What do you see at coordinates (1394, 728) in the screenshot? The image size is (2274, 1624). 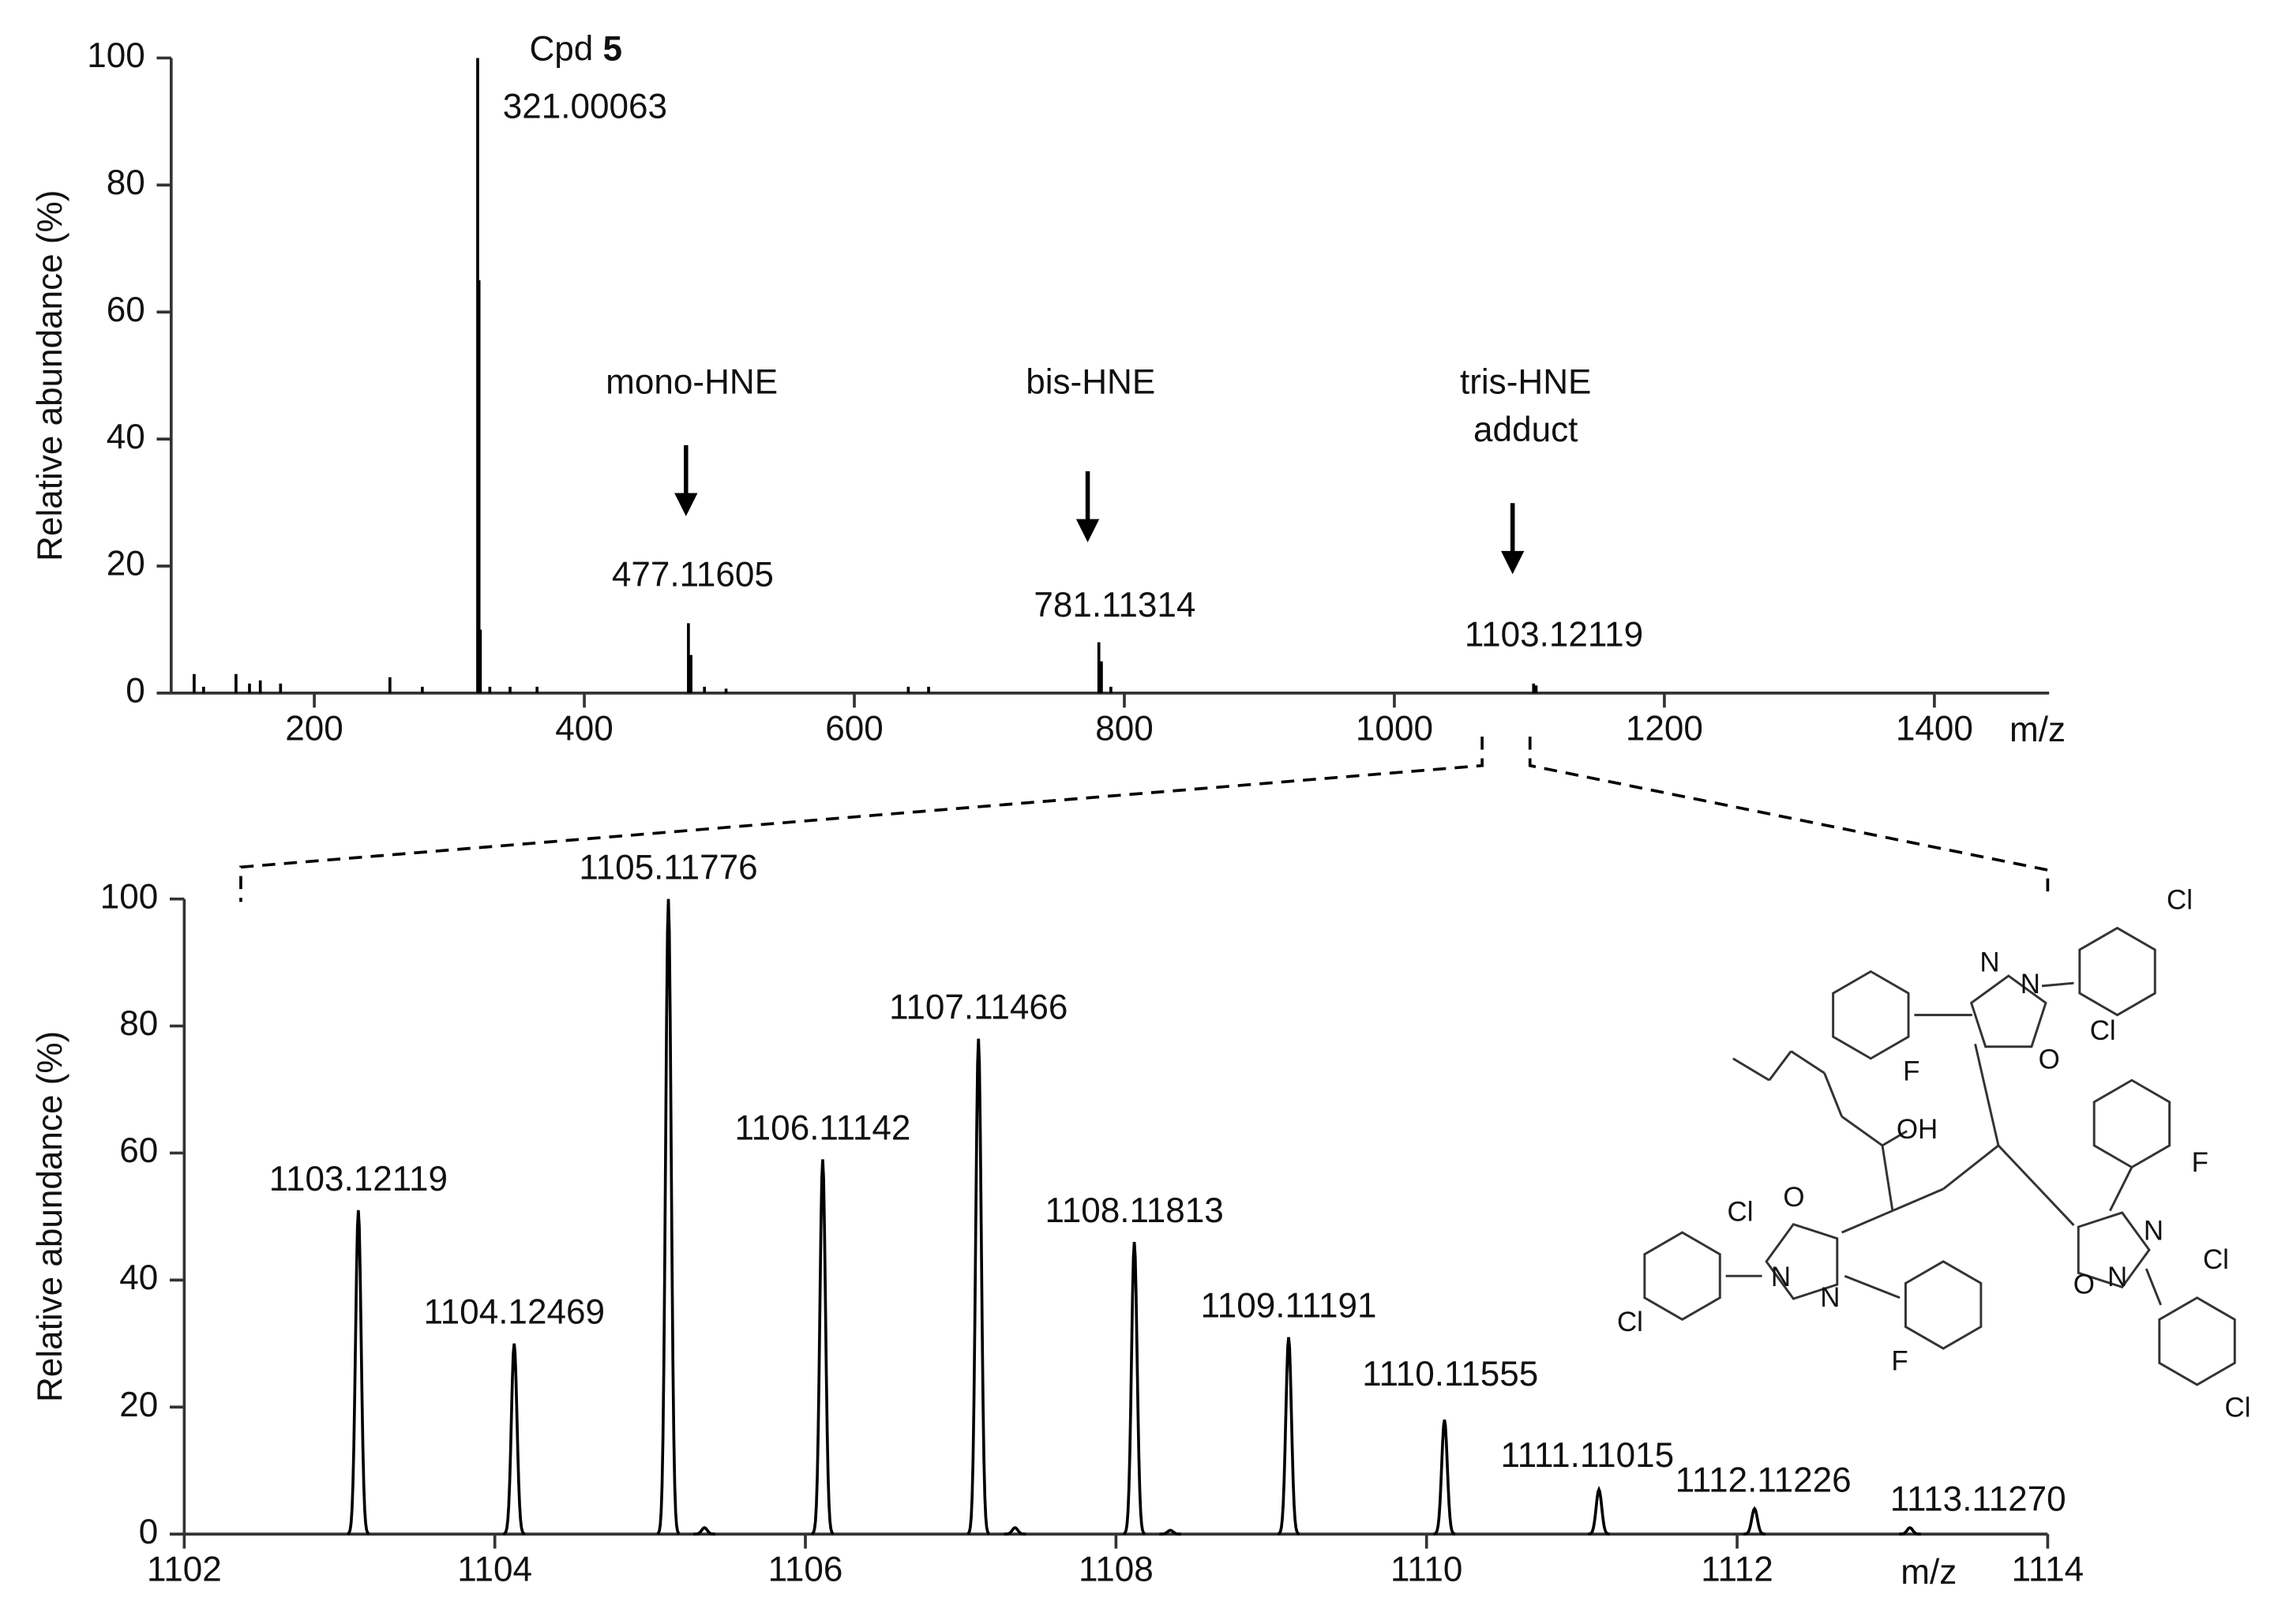 I see `x-tick-label: 1000` at bounding box center [1394, 728].